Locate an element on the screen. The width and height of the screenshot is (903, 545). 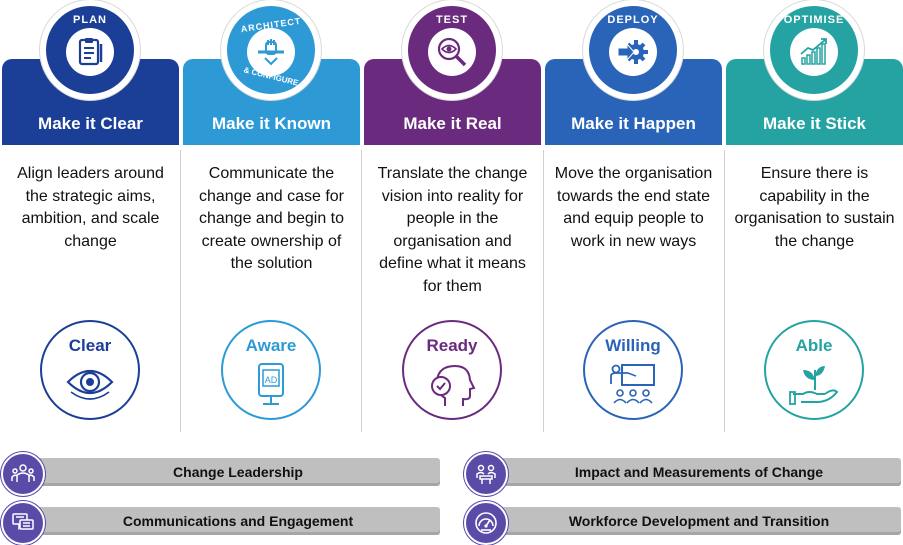
chat-icon is located at coordinates (23, 522).